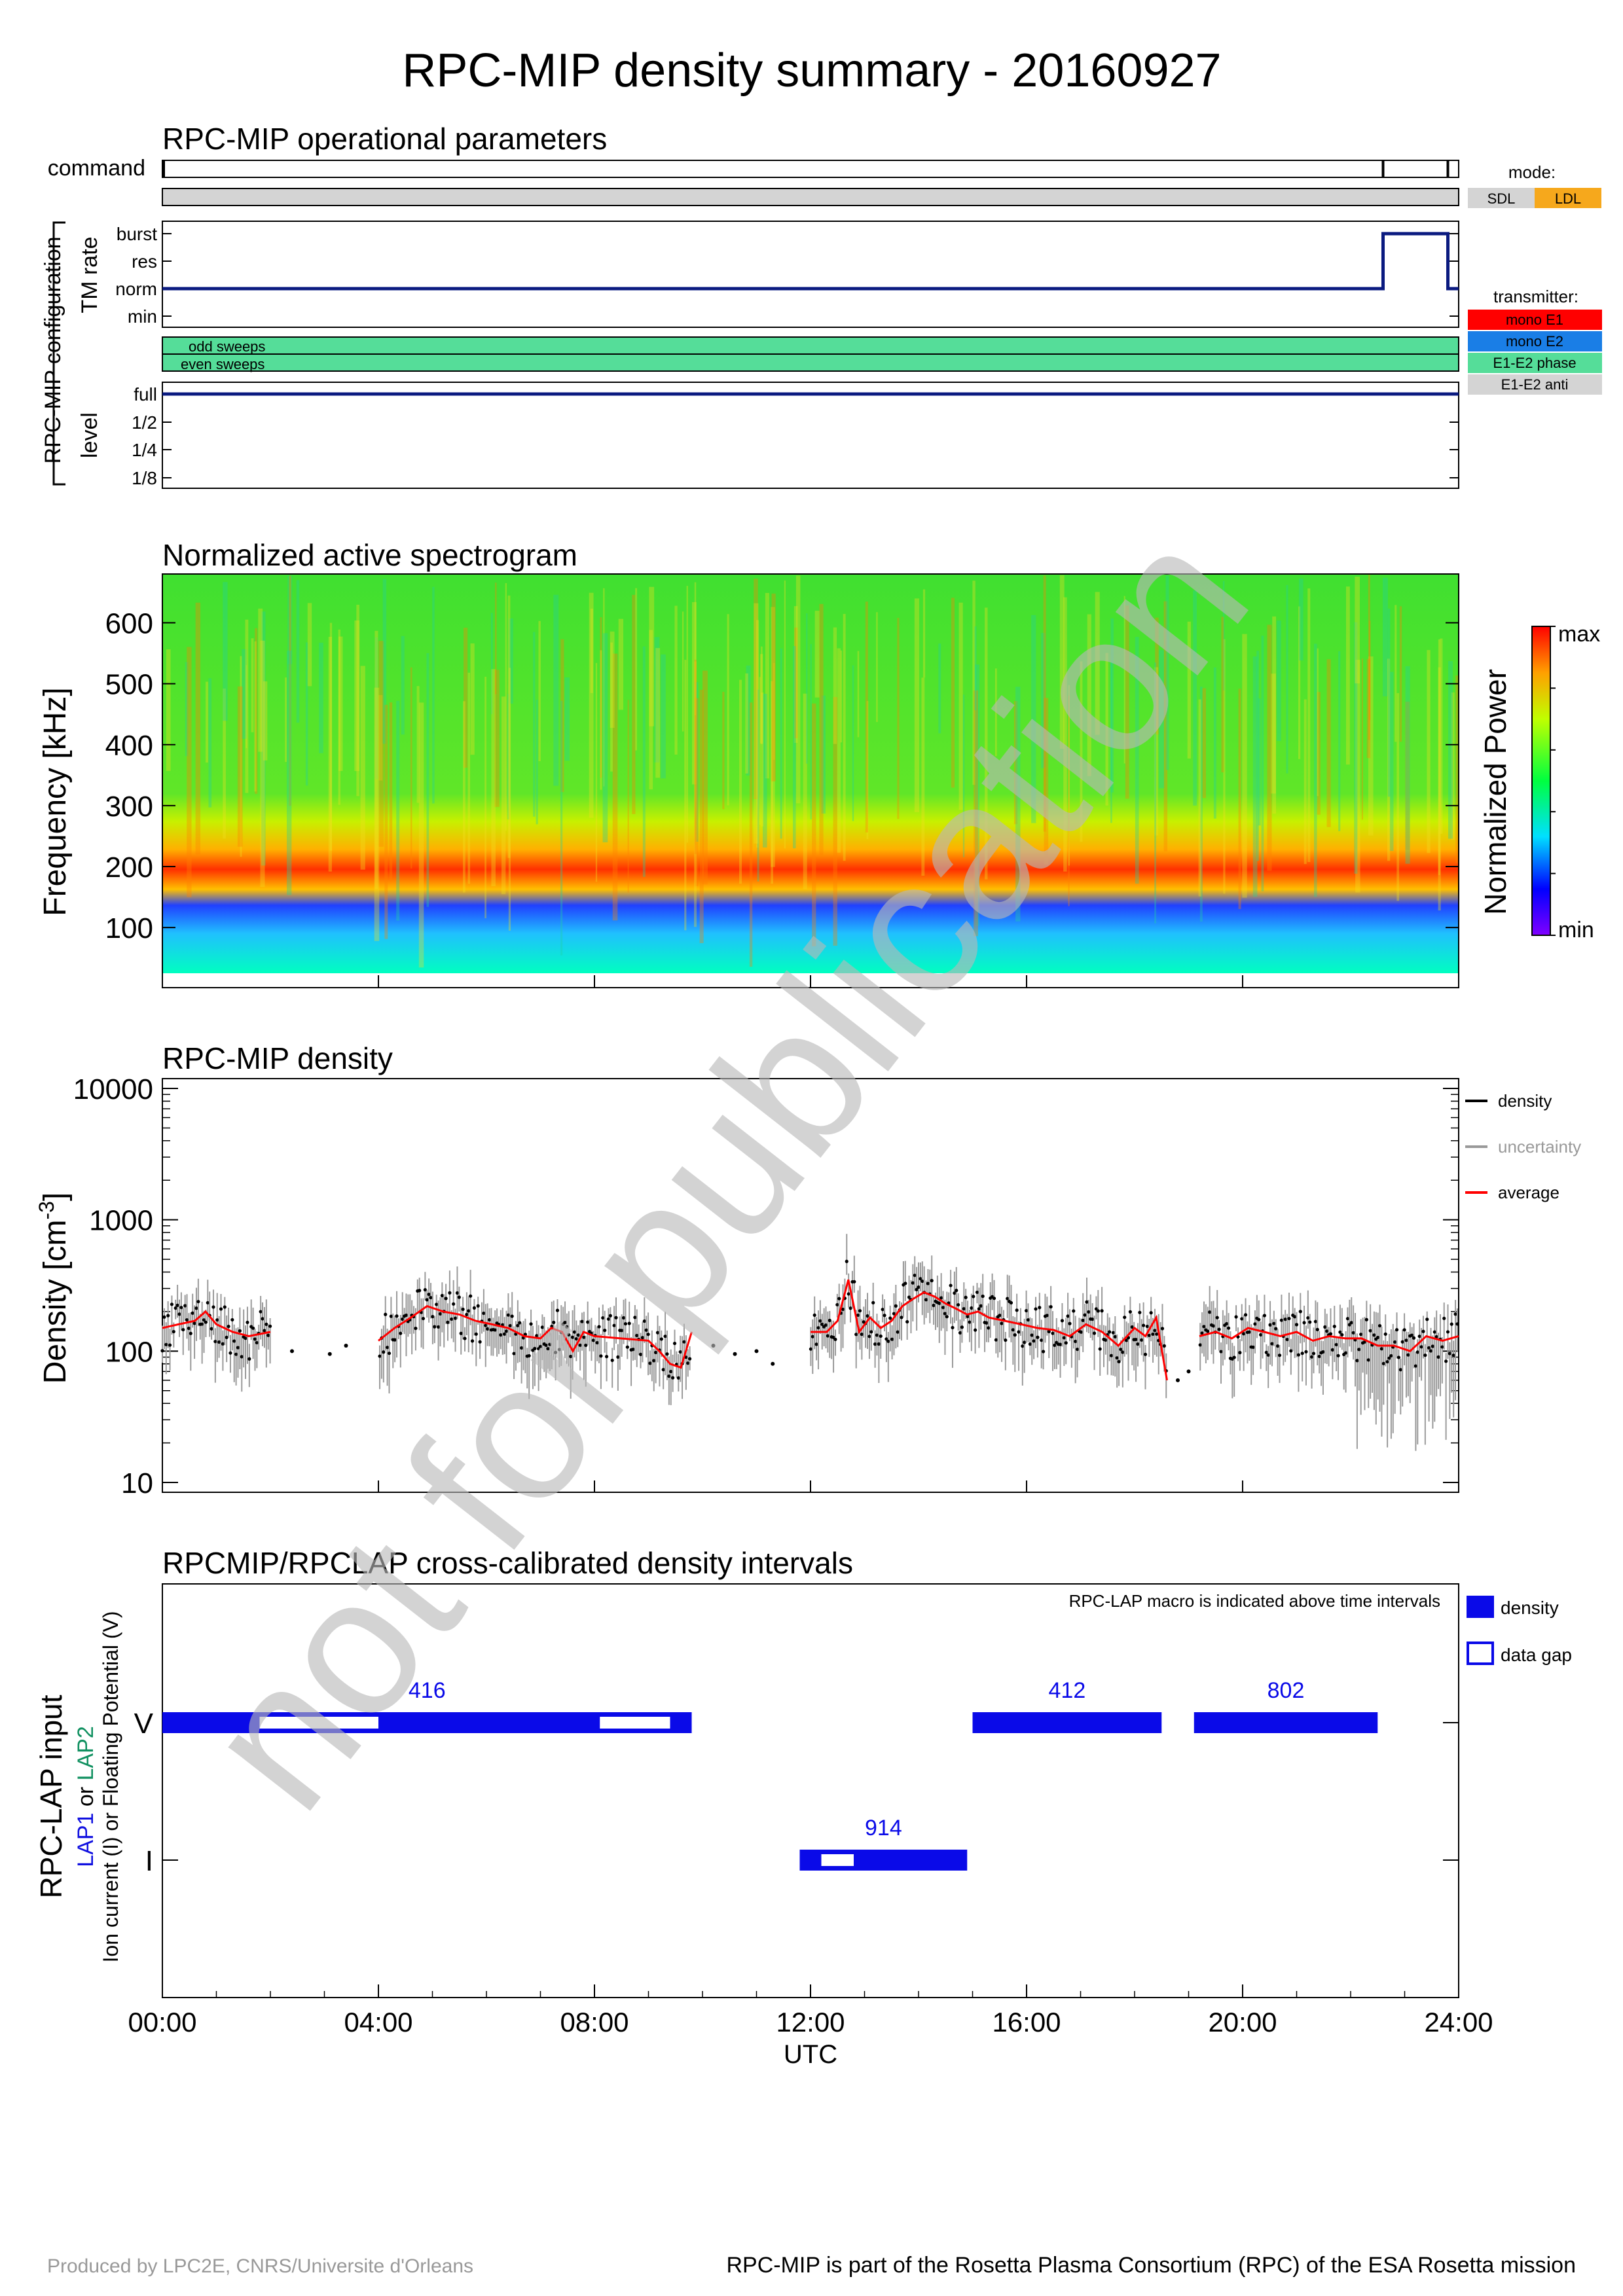 This screenshot has width=1623, height=2296. What do you see at coordinates (810, 197) in the screenshot?
I see `mode-strip` at bounding box center [810, 197].